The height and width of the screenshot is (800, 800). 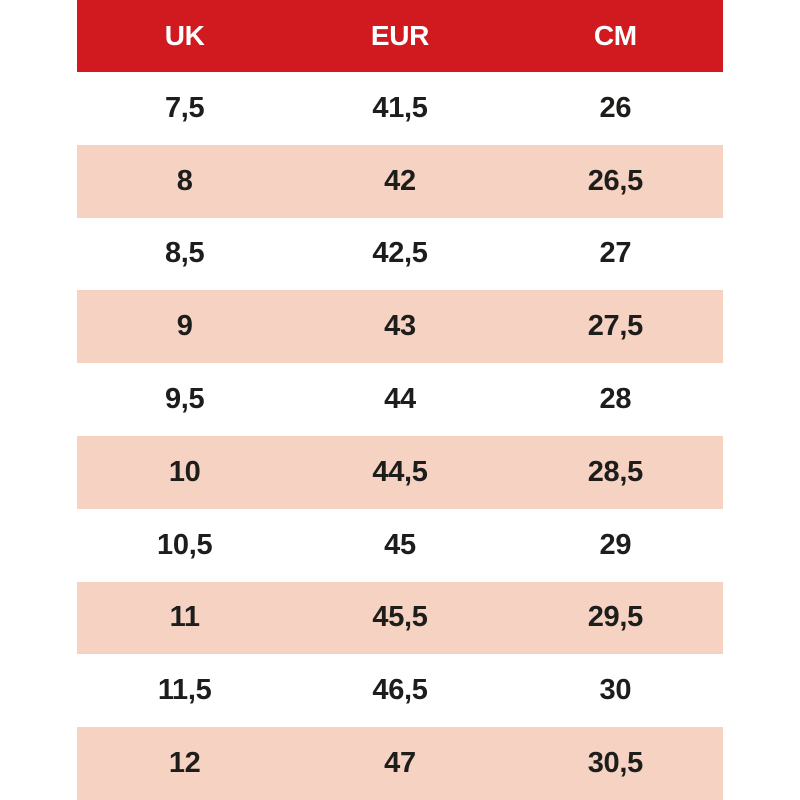 What do you see at coordinates (184, 326) in the screenshot?
I see `cell-uk: 9` at bounding box center [184, 326].